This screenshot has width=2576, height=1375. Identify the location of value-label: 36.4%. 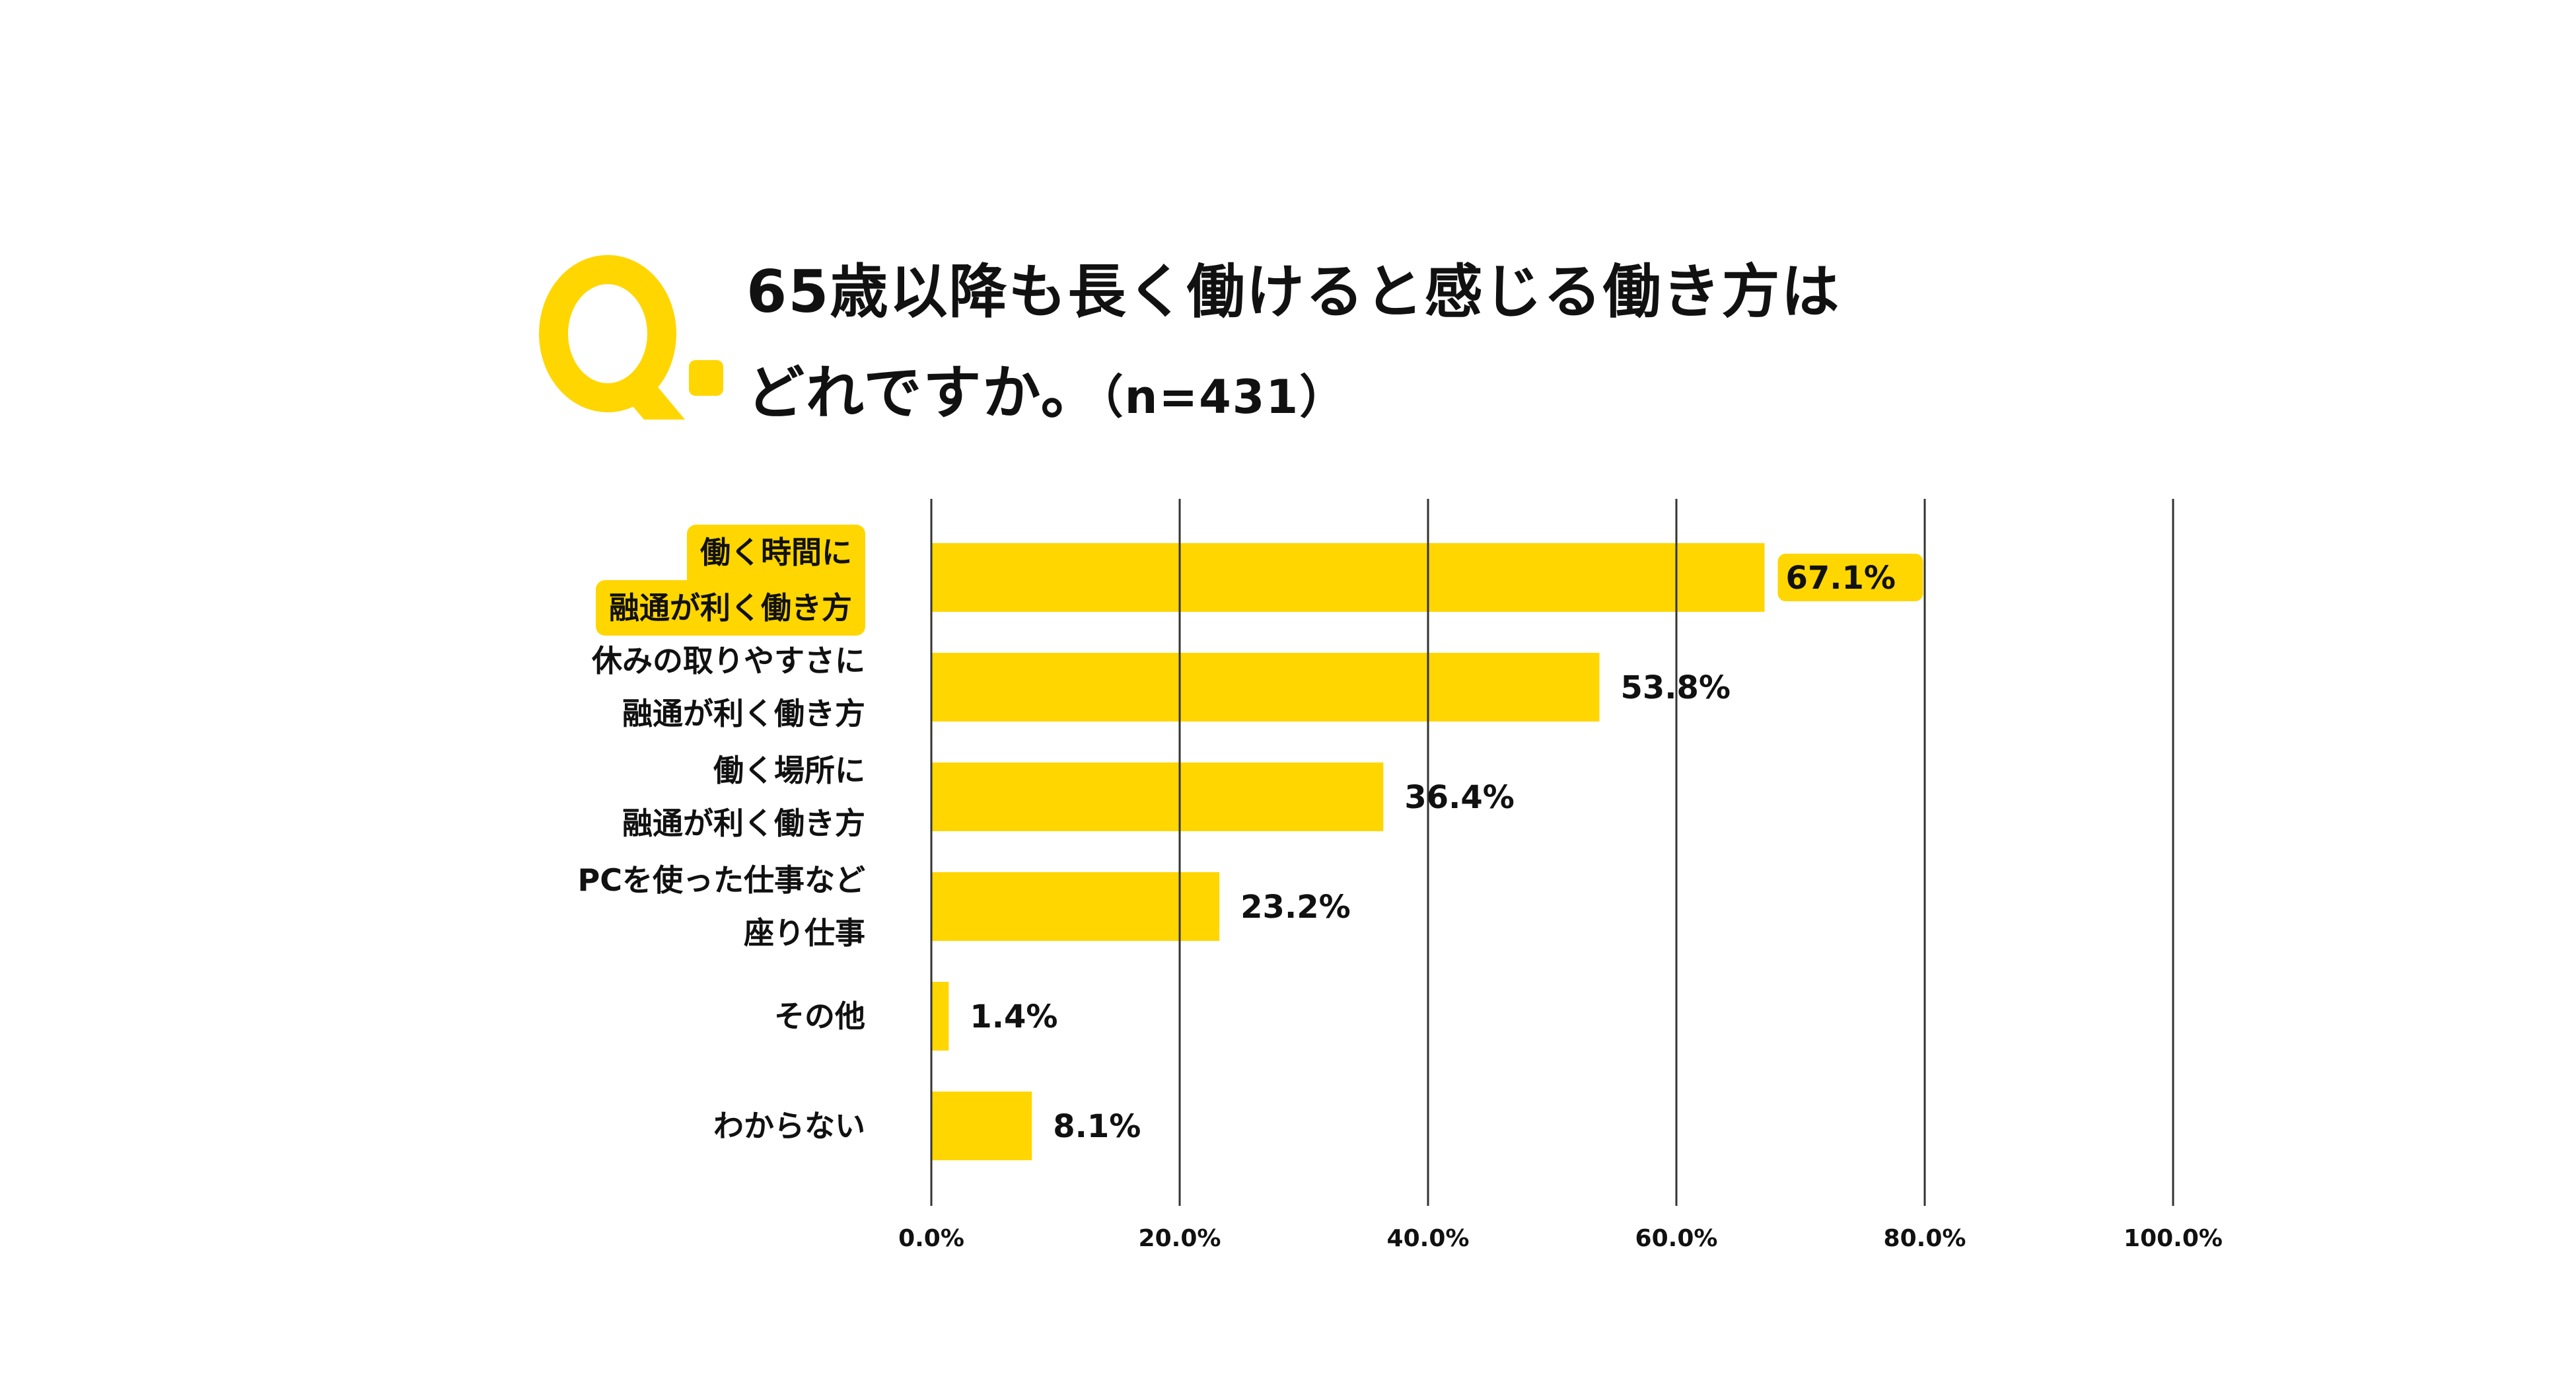
(1460, 798).